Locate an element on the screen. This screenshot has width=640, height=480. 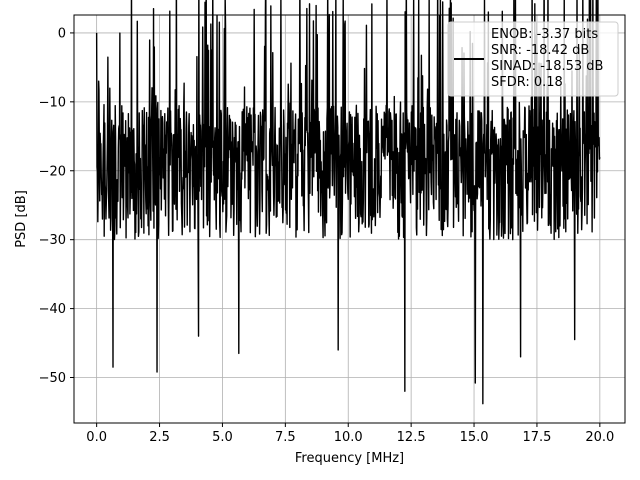
x-tick-label: 7.5 is located at coordinates (285, 437).